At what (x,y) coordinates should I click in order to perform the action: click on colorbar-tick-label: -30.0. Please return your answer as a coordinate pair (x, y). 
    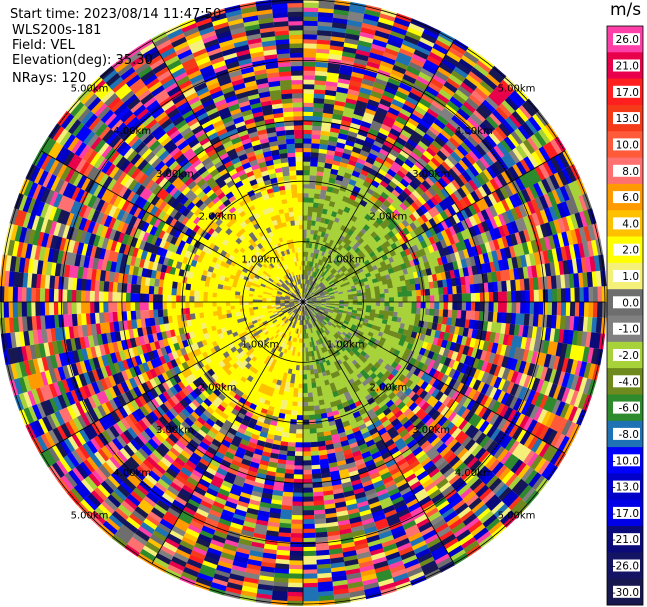
    Looking at the image, I should click on (625, 593).